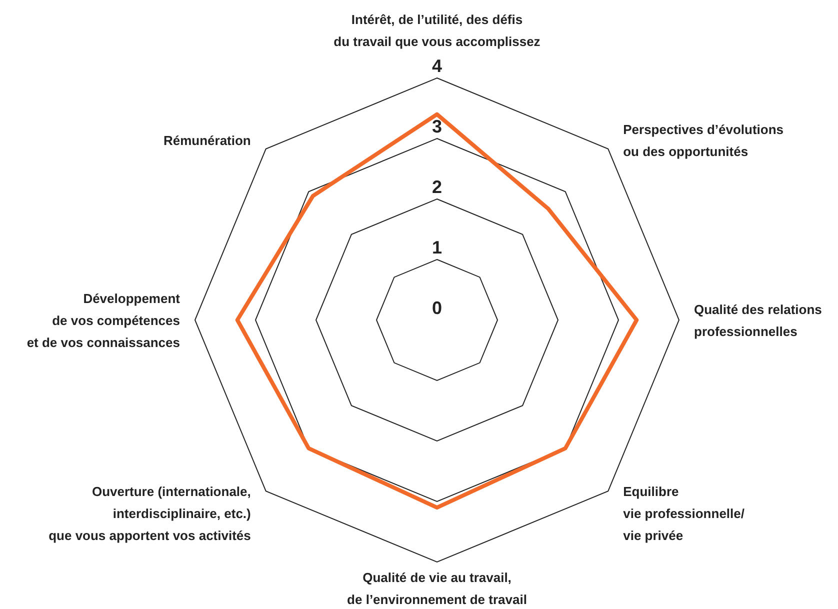  I want to click on spoke-label: Qualité des relations professionnelles, so click(758, 320).